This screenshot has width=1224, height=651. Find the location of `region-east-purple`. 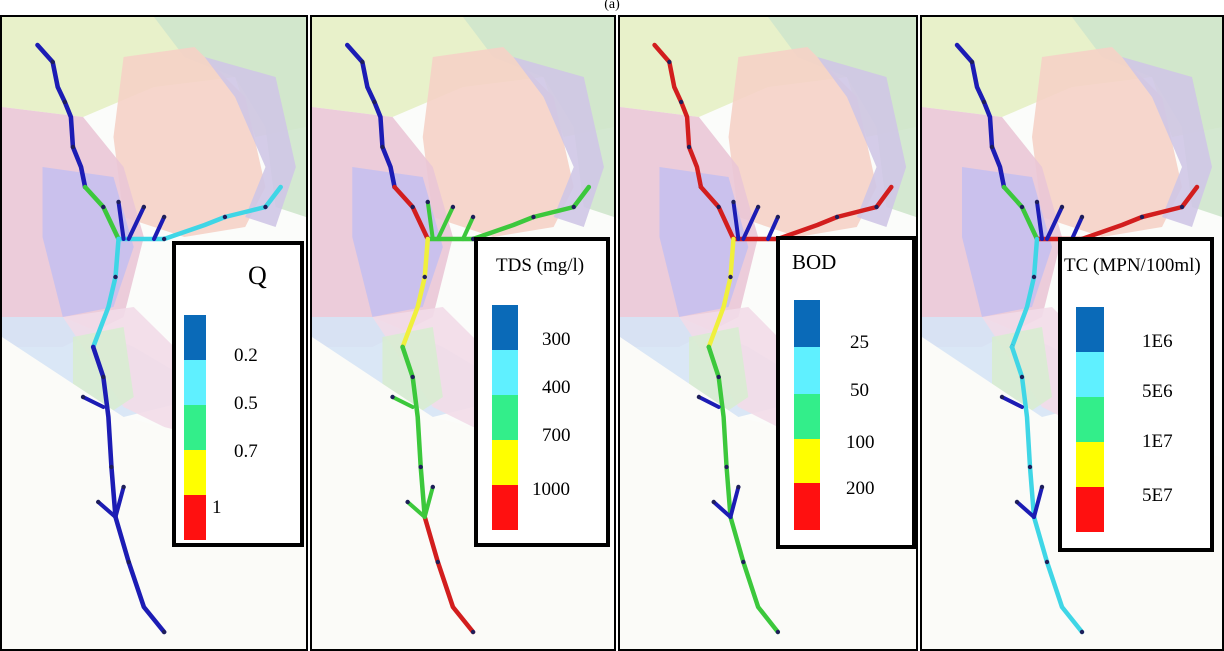

region-east-purple is located at coordinates (862, 142).